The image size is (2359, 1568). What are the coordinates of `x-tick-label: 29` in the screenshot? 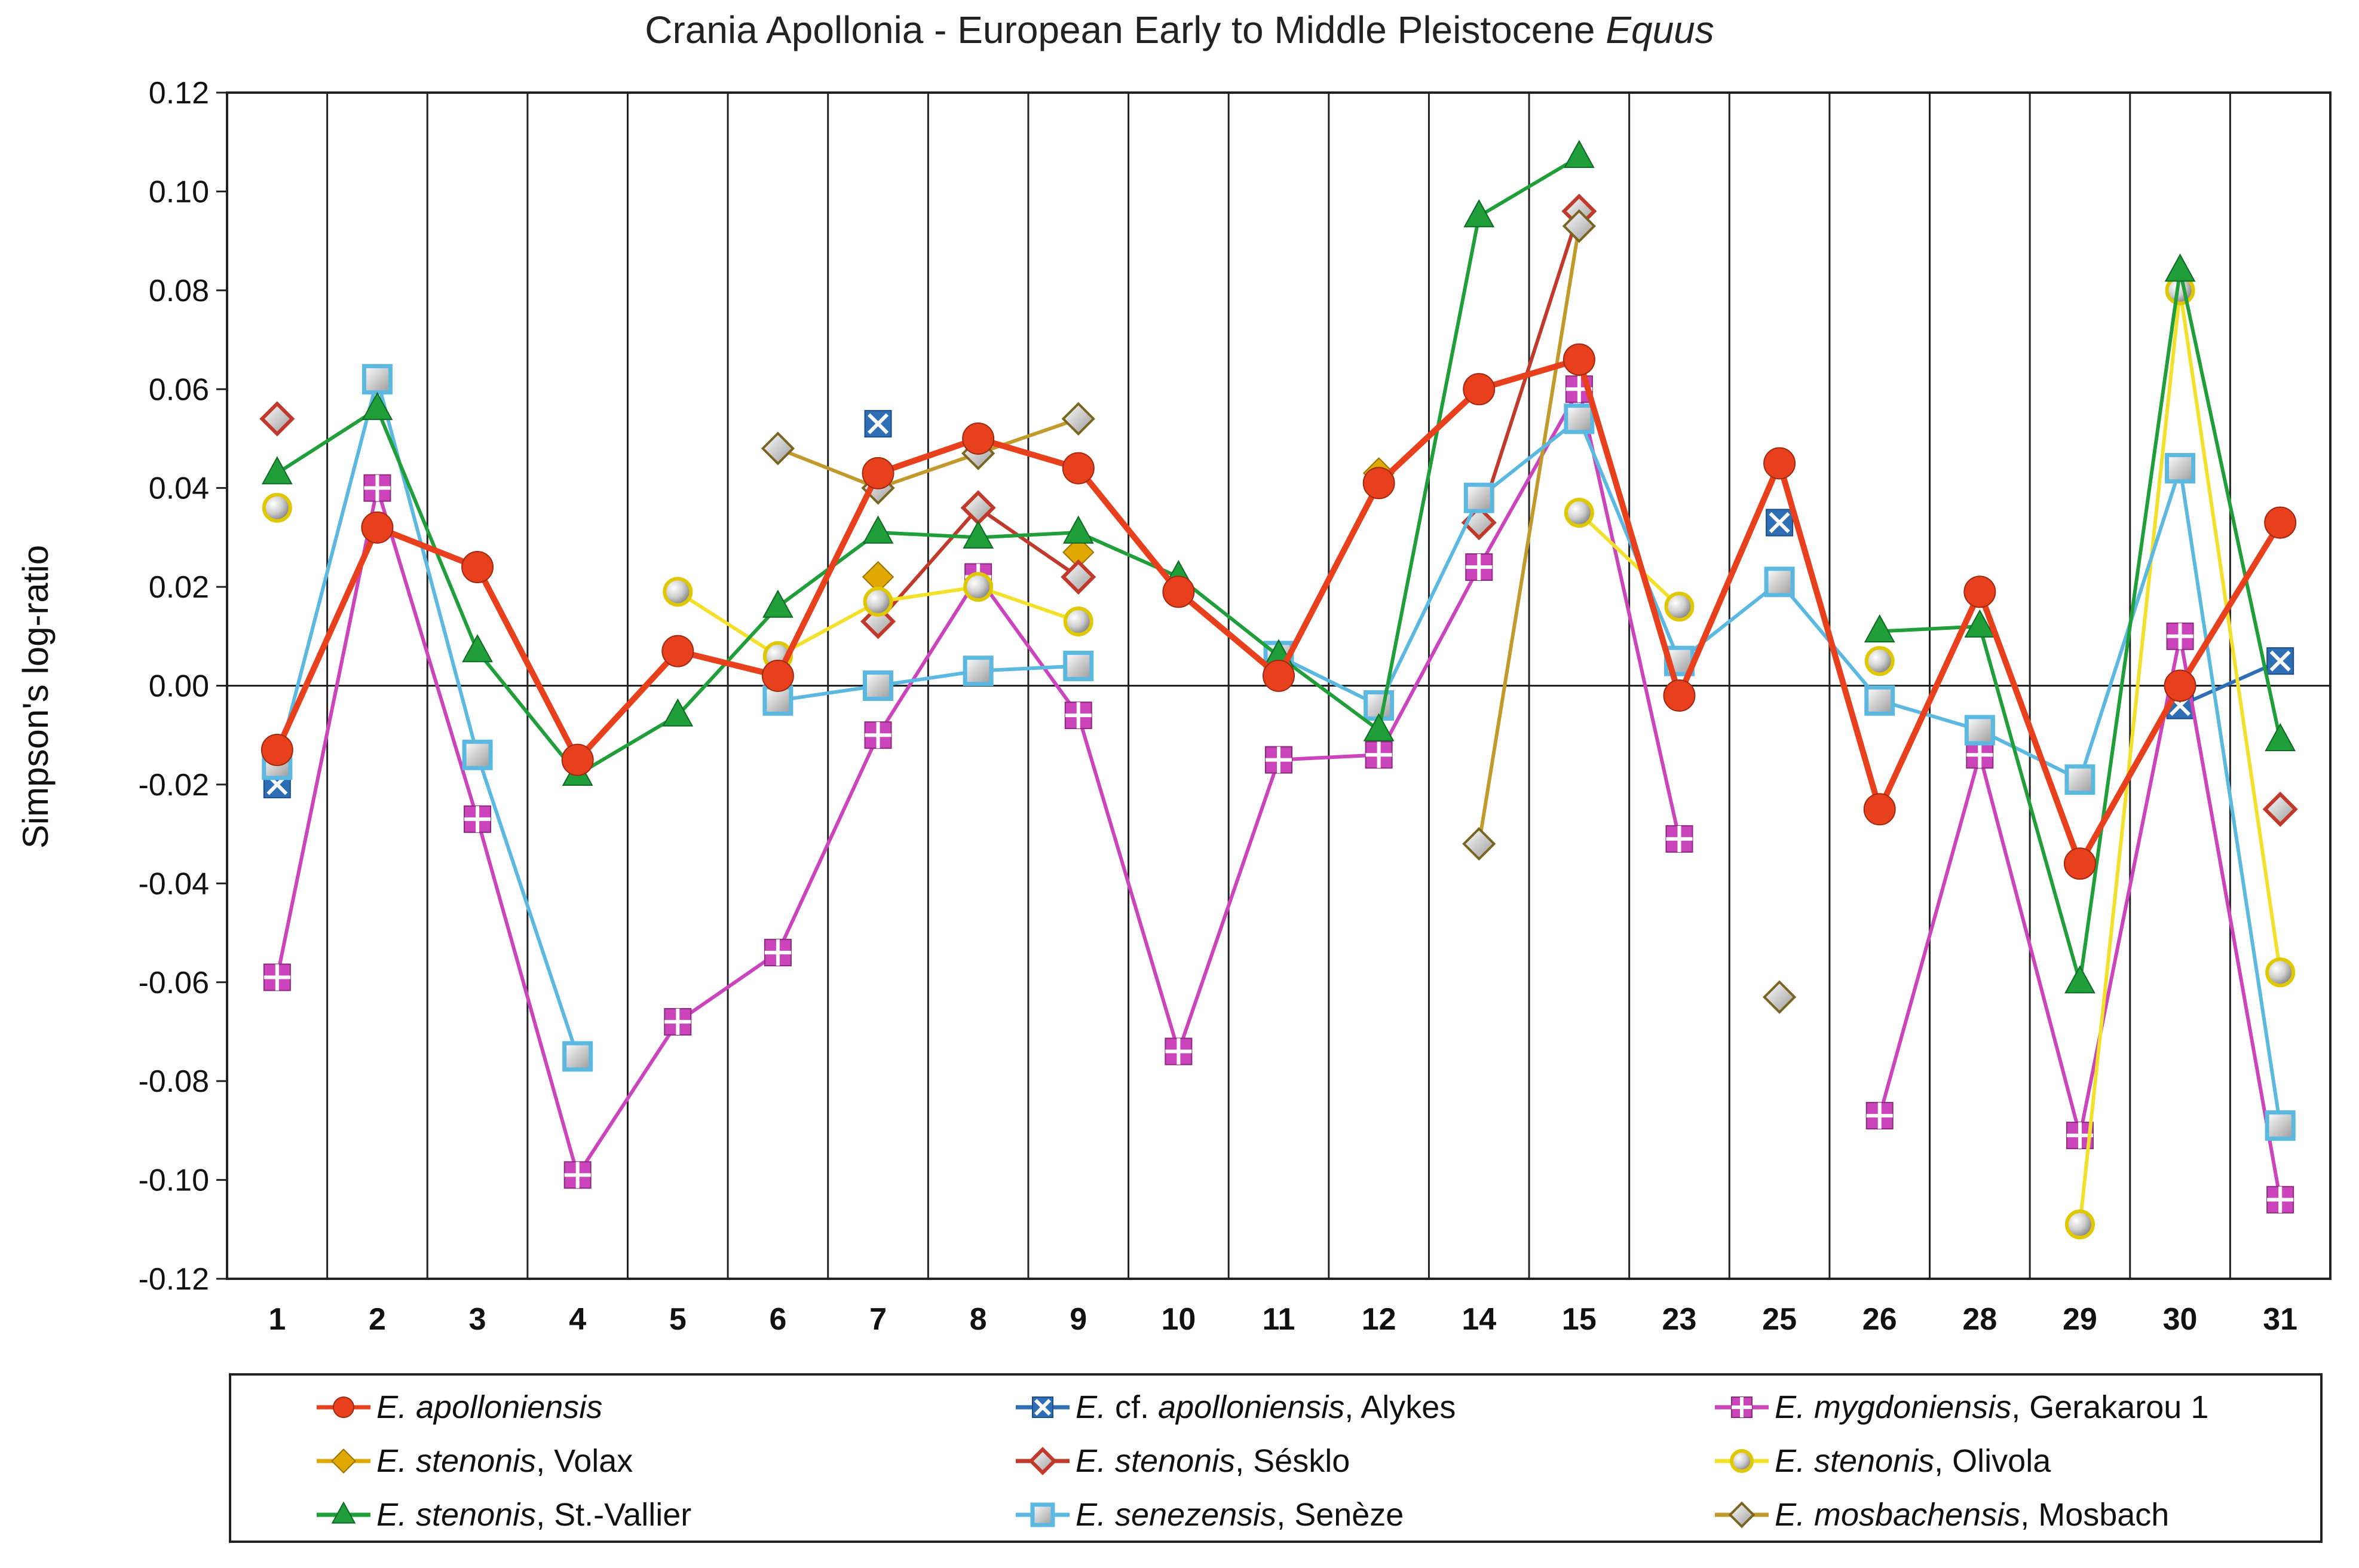 It's located at (2080, 1319).